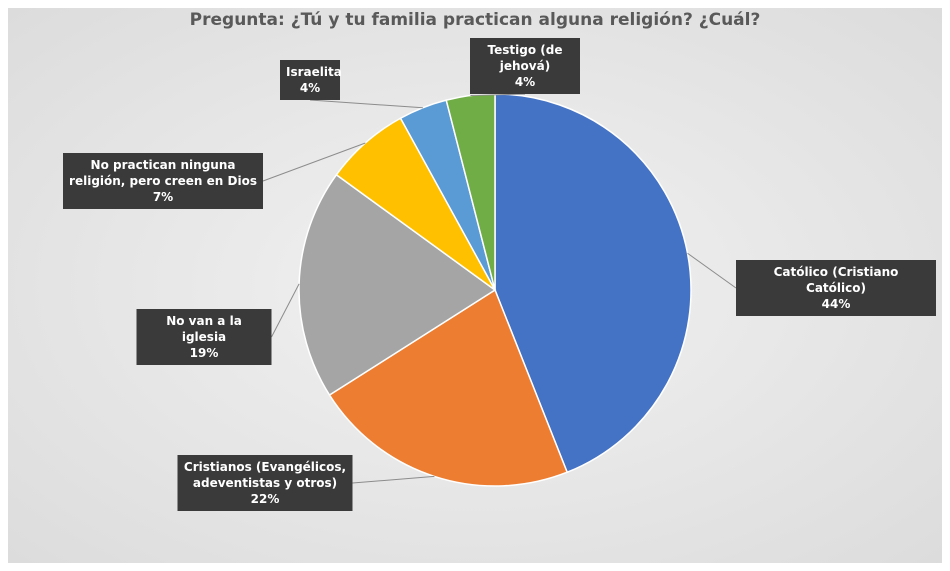  Describe the element at coordinates (204, 353) in the screenshot. I see `data-label-value: 19%` at that location.